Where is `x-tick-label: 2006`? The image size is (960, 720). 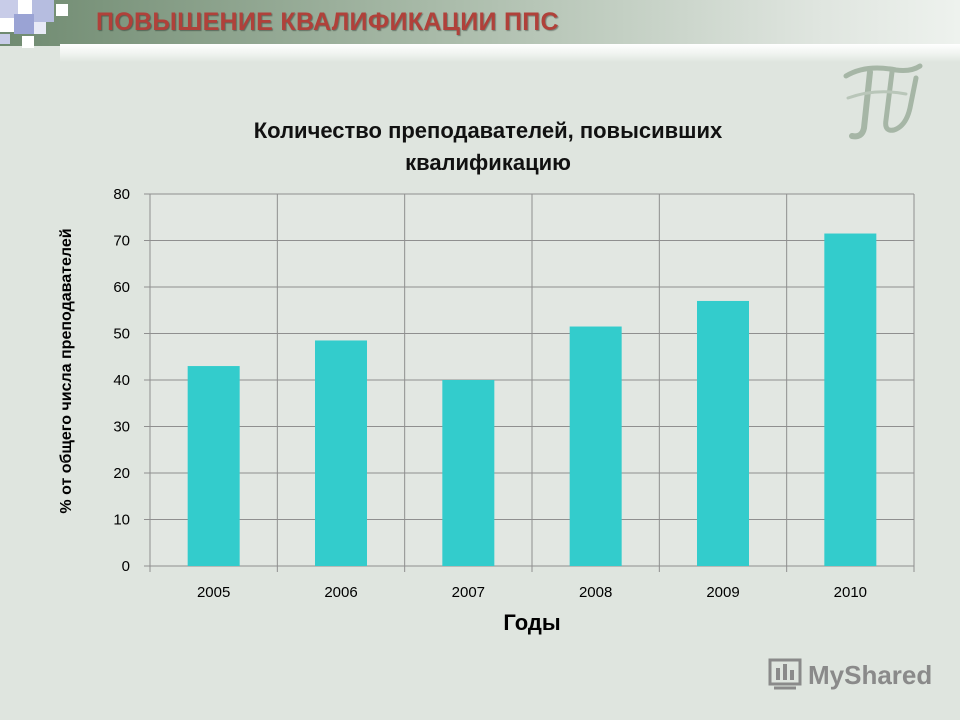 x-tick-label: 2006 is located at coordinates (340, 592).